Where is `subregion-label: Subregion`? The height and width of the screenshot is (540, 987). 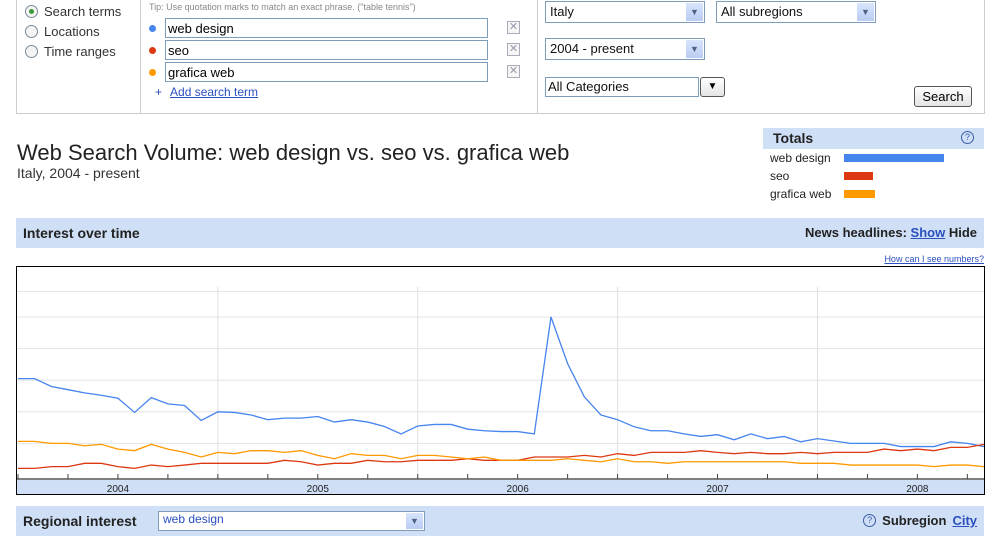 subregion-label: Subregion is located at coordinates (914, 520).